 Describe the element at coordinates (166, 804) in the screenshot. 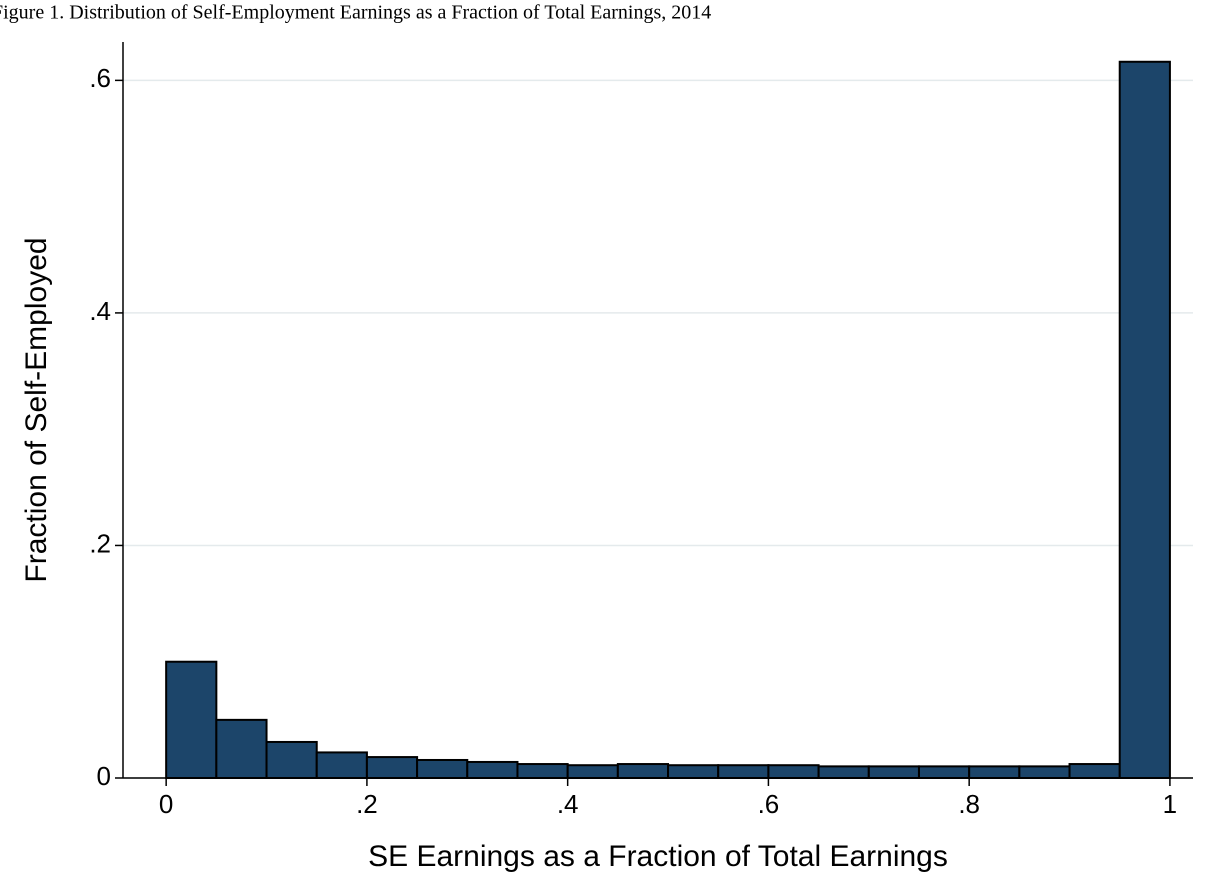

I see `x-tick-label: 0` at that location.